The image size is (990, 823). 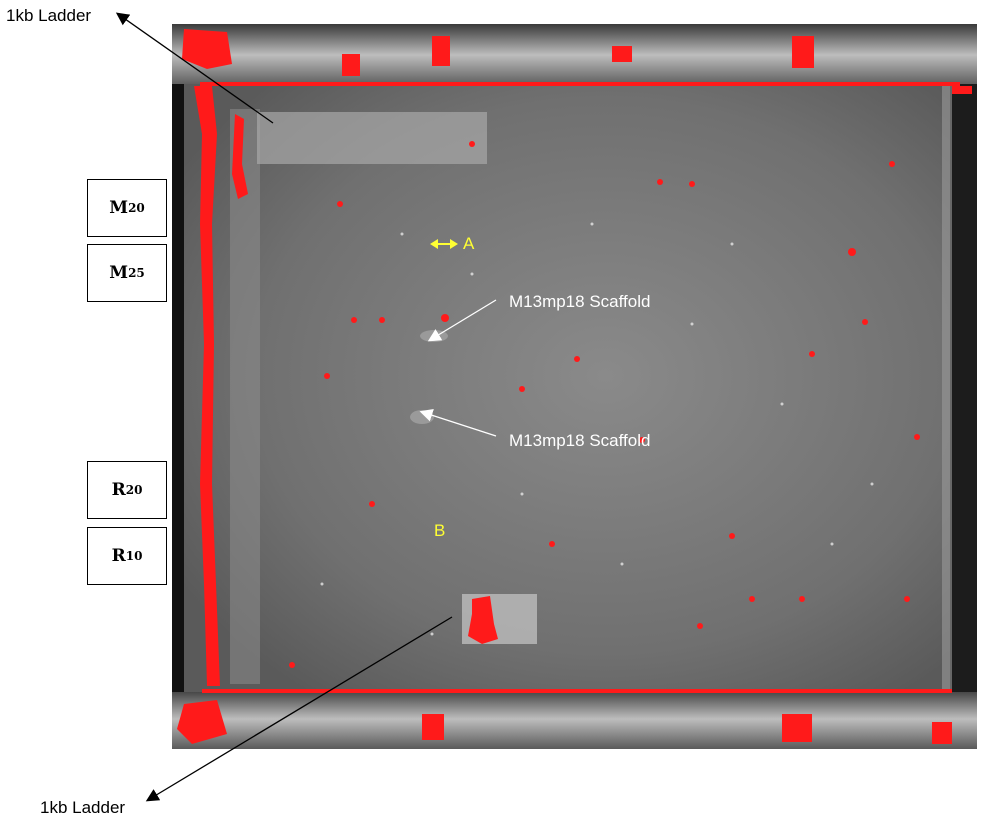 What do you see at coordinates (440, 530) in the screenshot?
I see `marker-b-label: B` at bounding box center [440, 530].